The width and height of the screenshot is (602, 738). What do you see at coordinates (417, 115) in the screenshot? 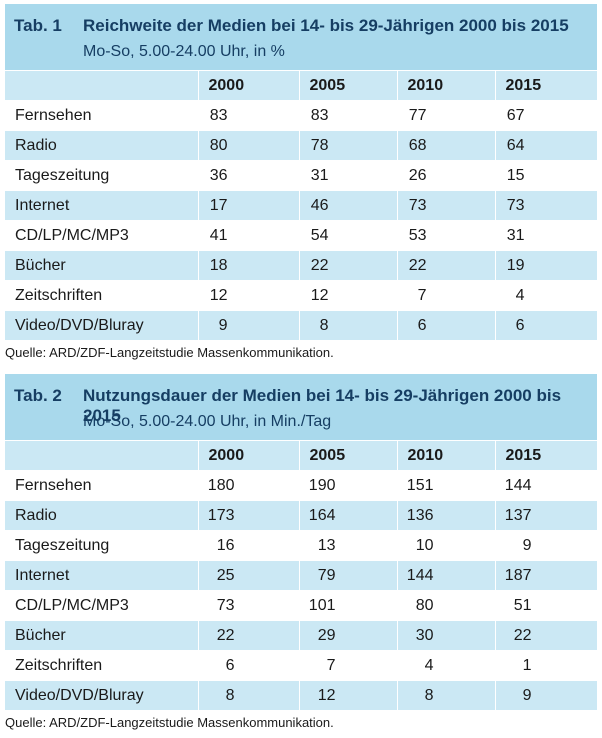
I see `cell-value: 77` at bounding box center [417, 115].